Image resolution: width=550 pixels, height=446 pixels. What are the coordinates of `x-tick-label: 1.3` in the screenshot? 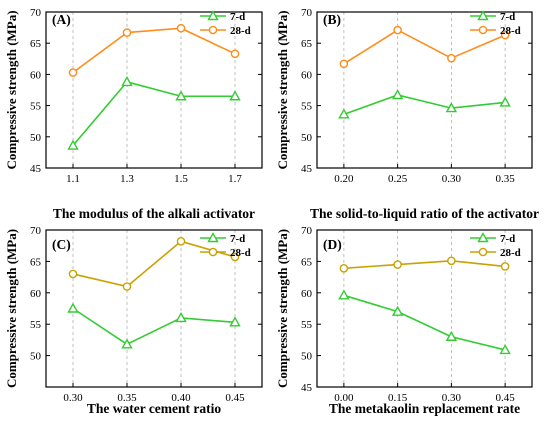 It's located at (127, 179).